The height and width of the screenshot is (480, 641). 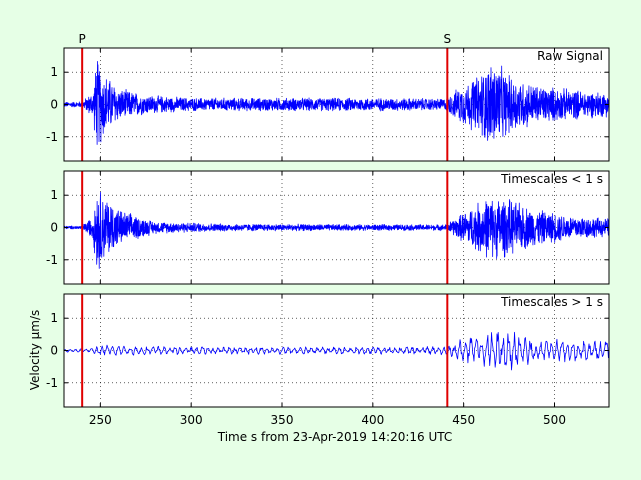 I want to click on y-axis-label: Velocity μm/s, so click(x=35, y=350).